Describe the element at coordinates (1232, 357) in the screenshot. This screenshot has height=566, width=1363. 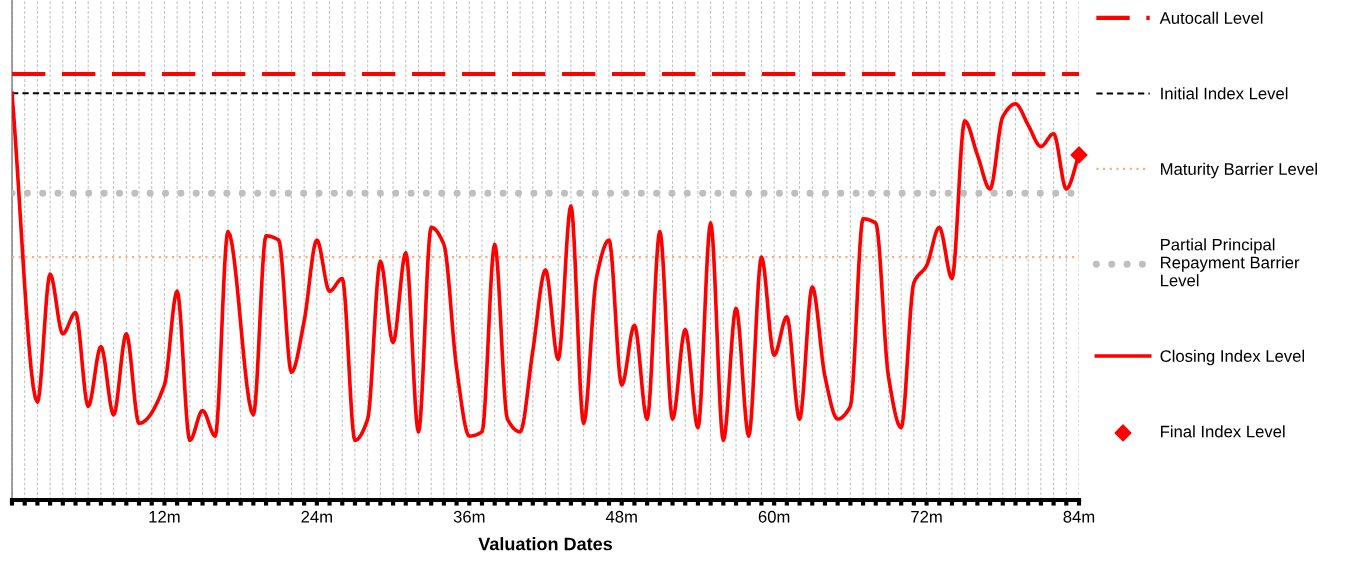
I see `legend-label: Closing Index Level` at that location.